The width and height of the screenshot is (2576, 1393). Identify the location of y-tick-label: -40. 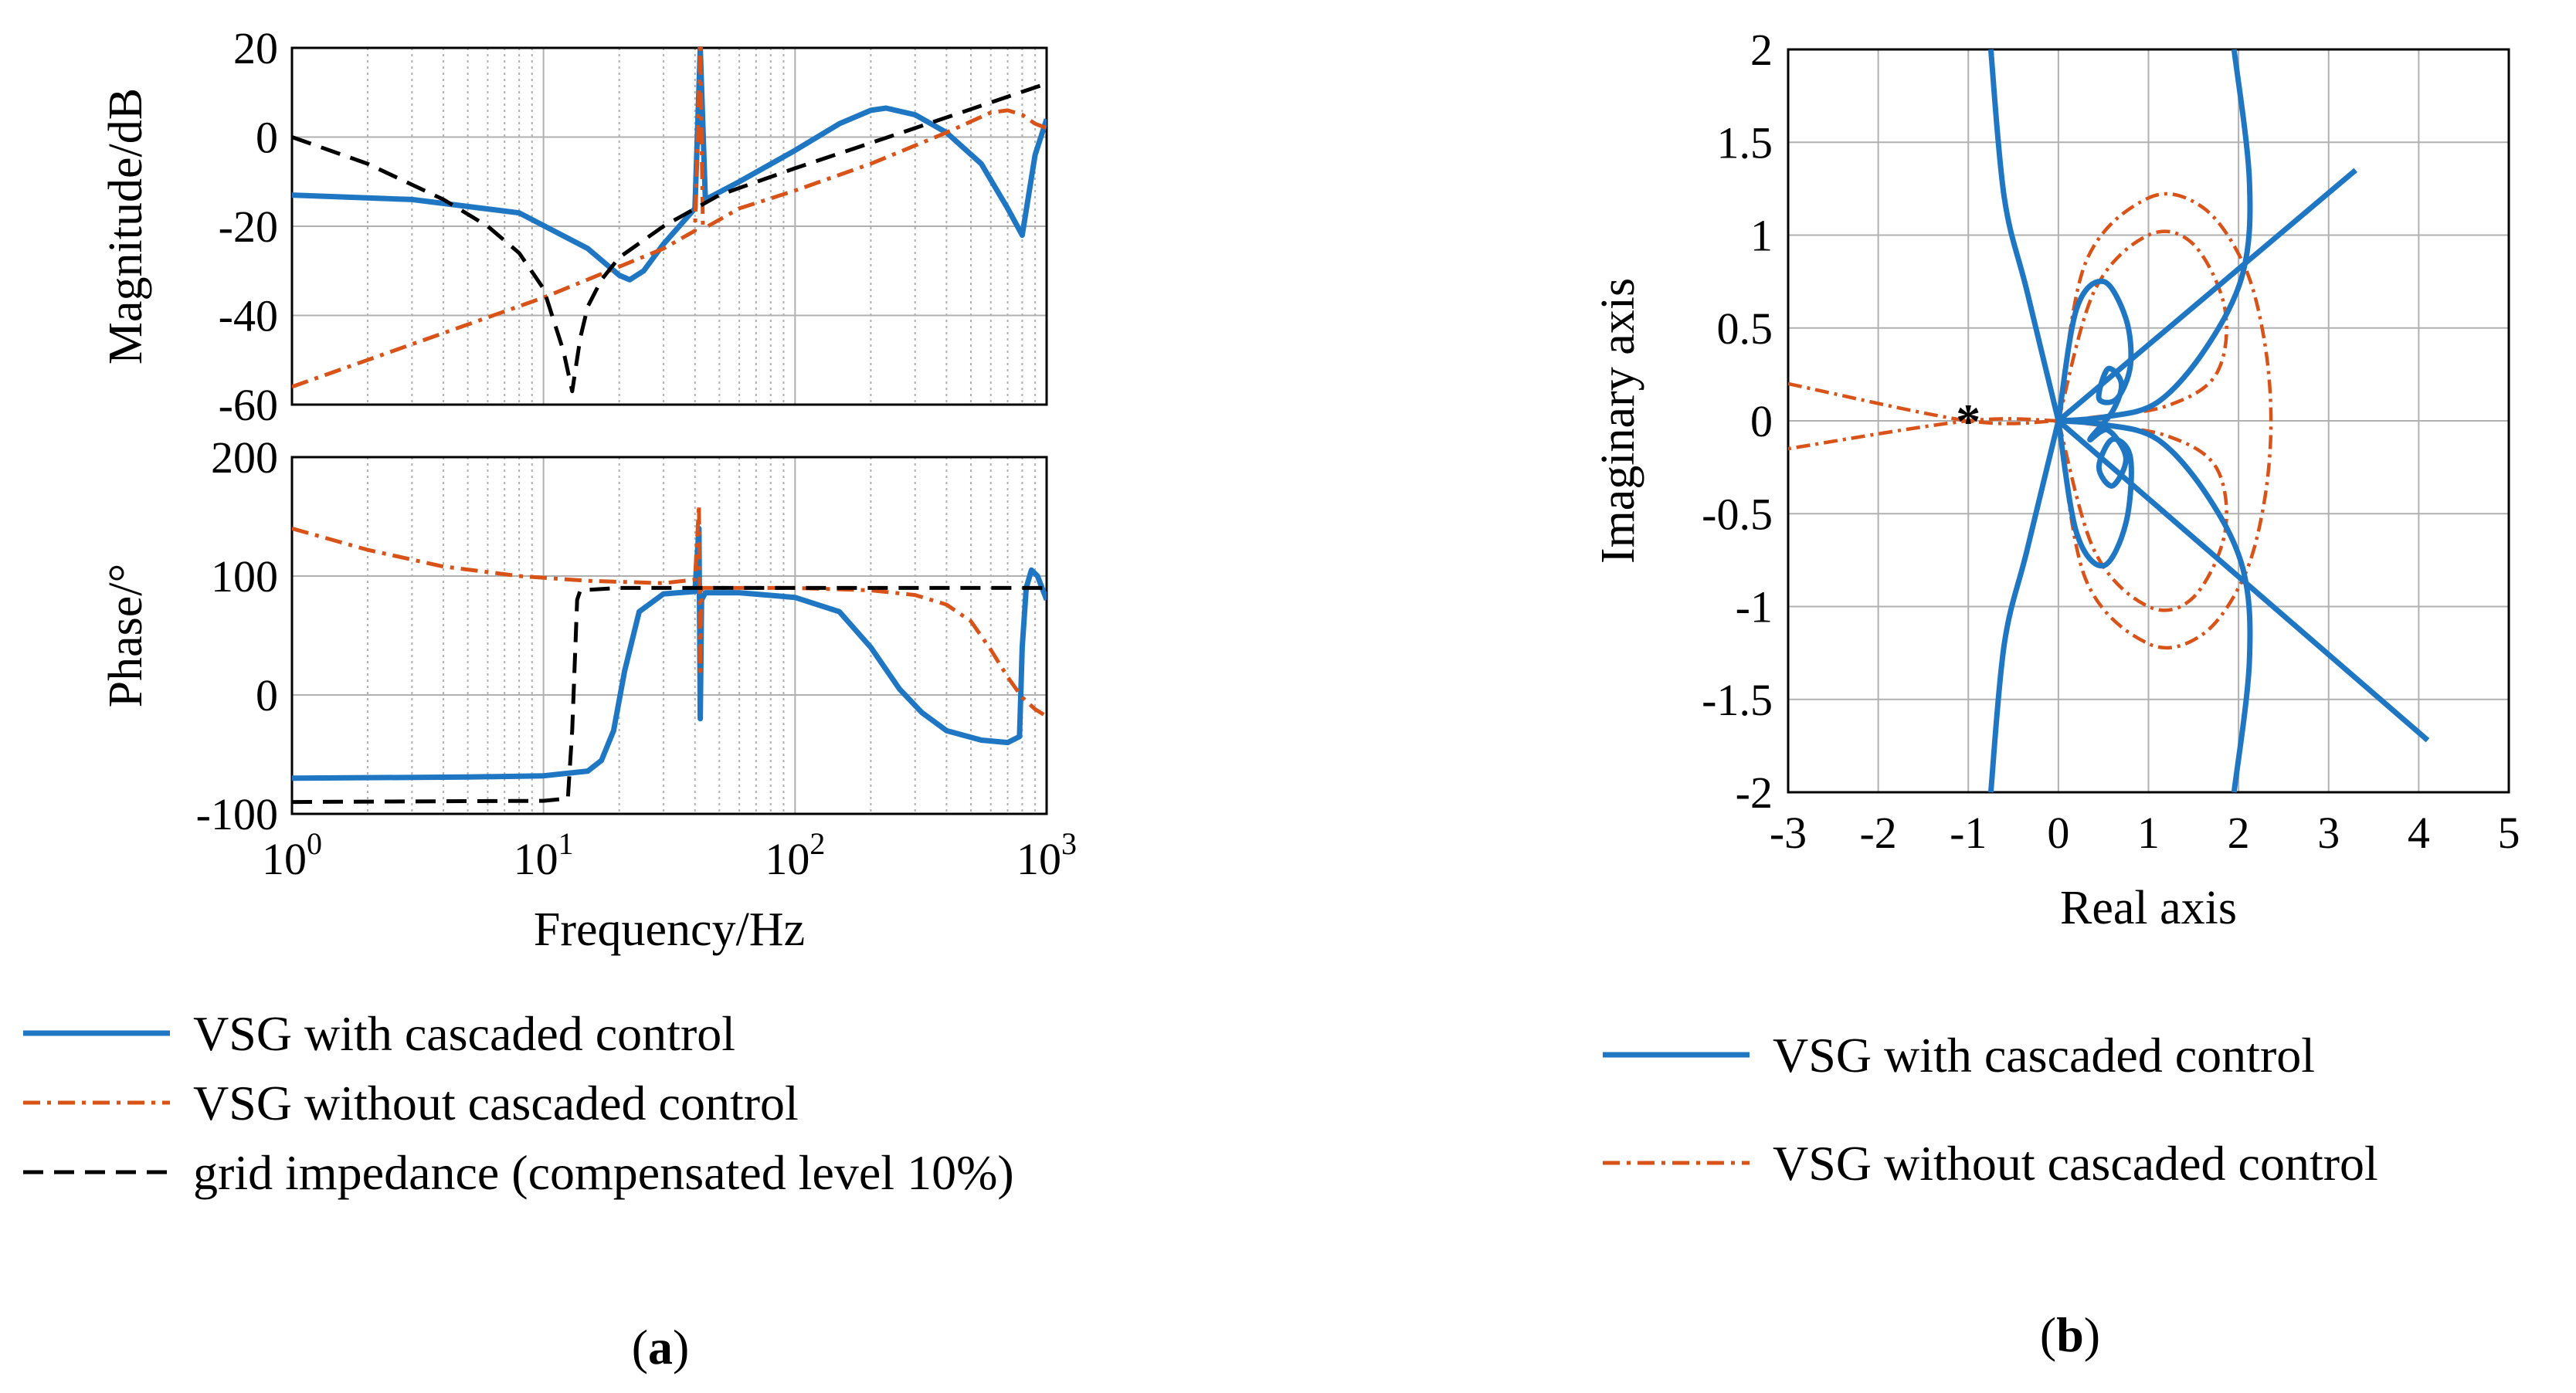
(248, 316).